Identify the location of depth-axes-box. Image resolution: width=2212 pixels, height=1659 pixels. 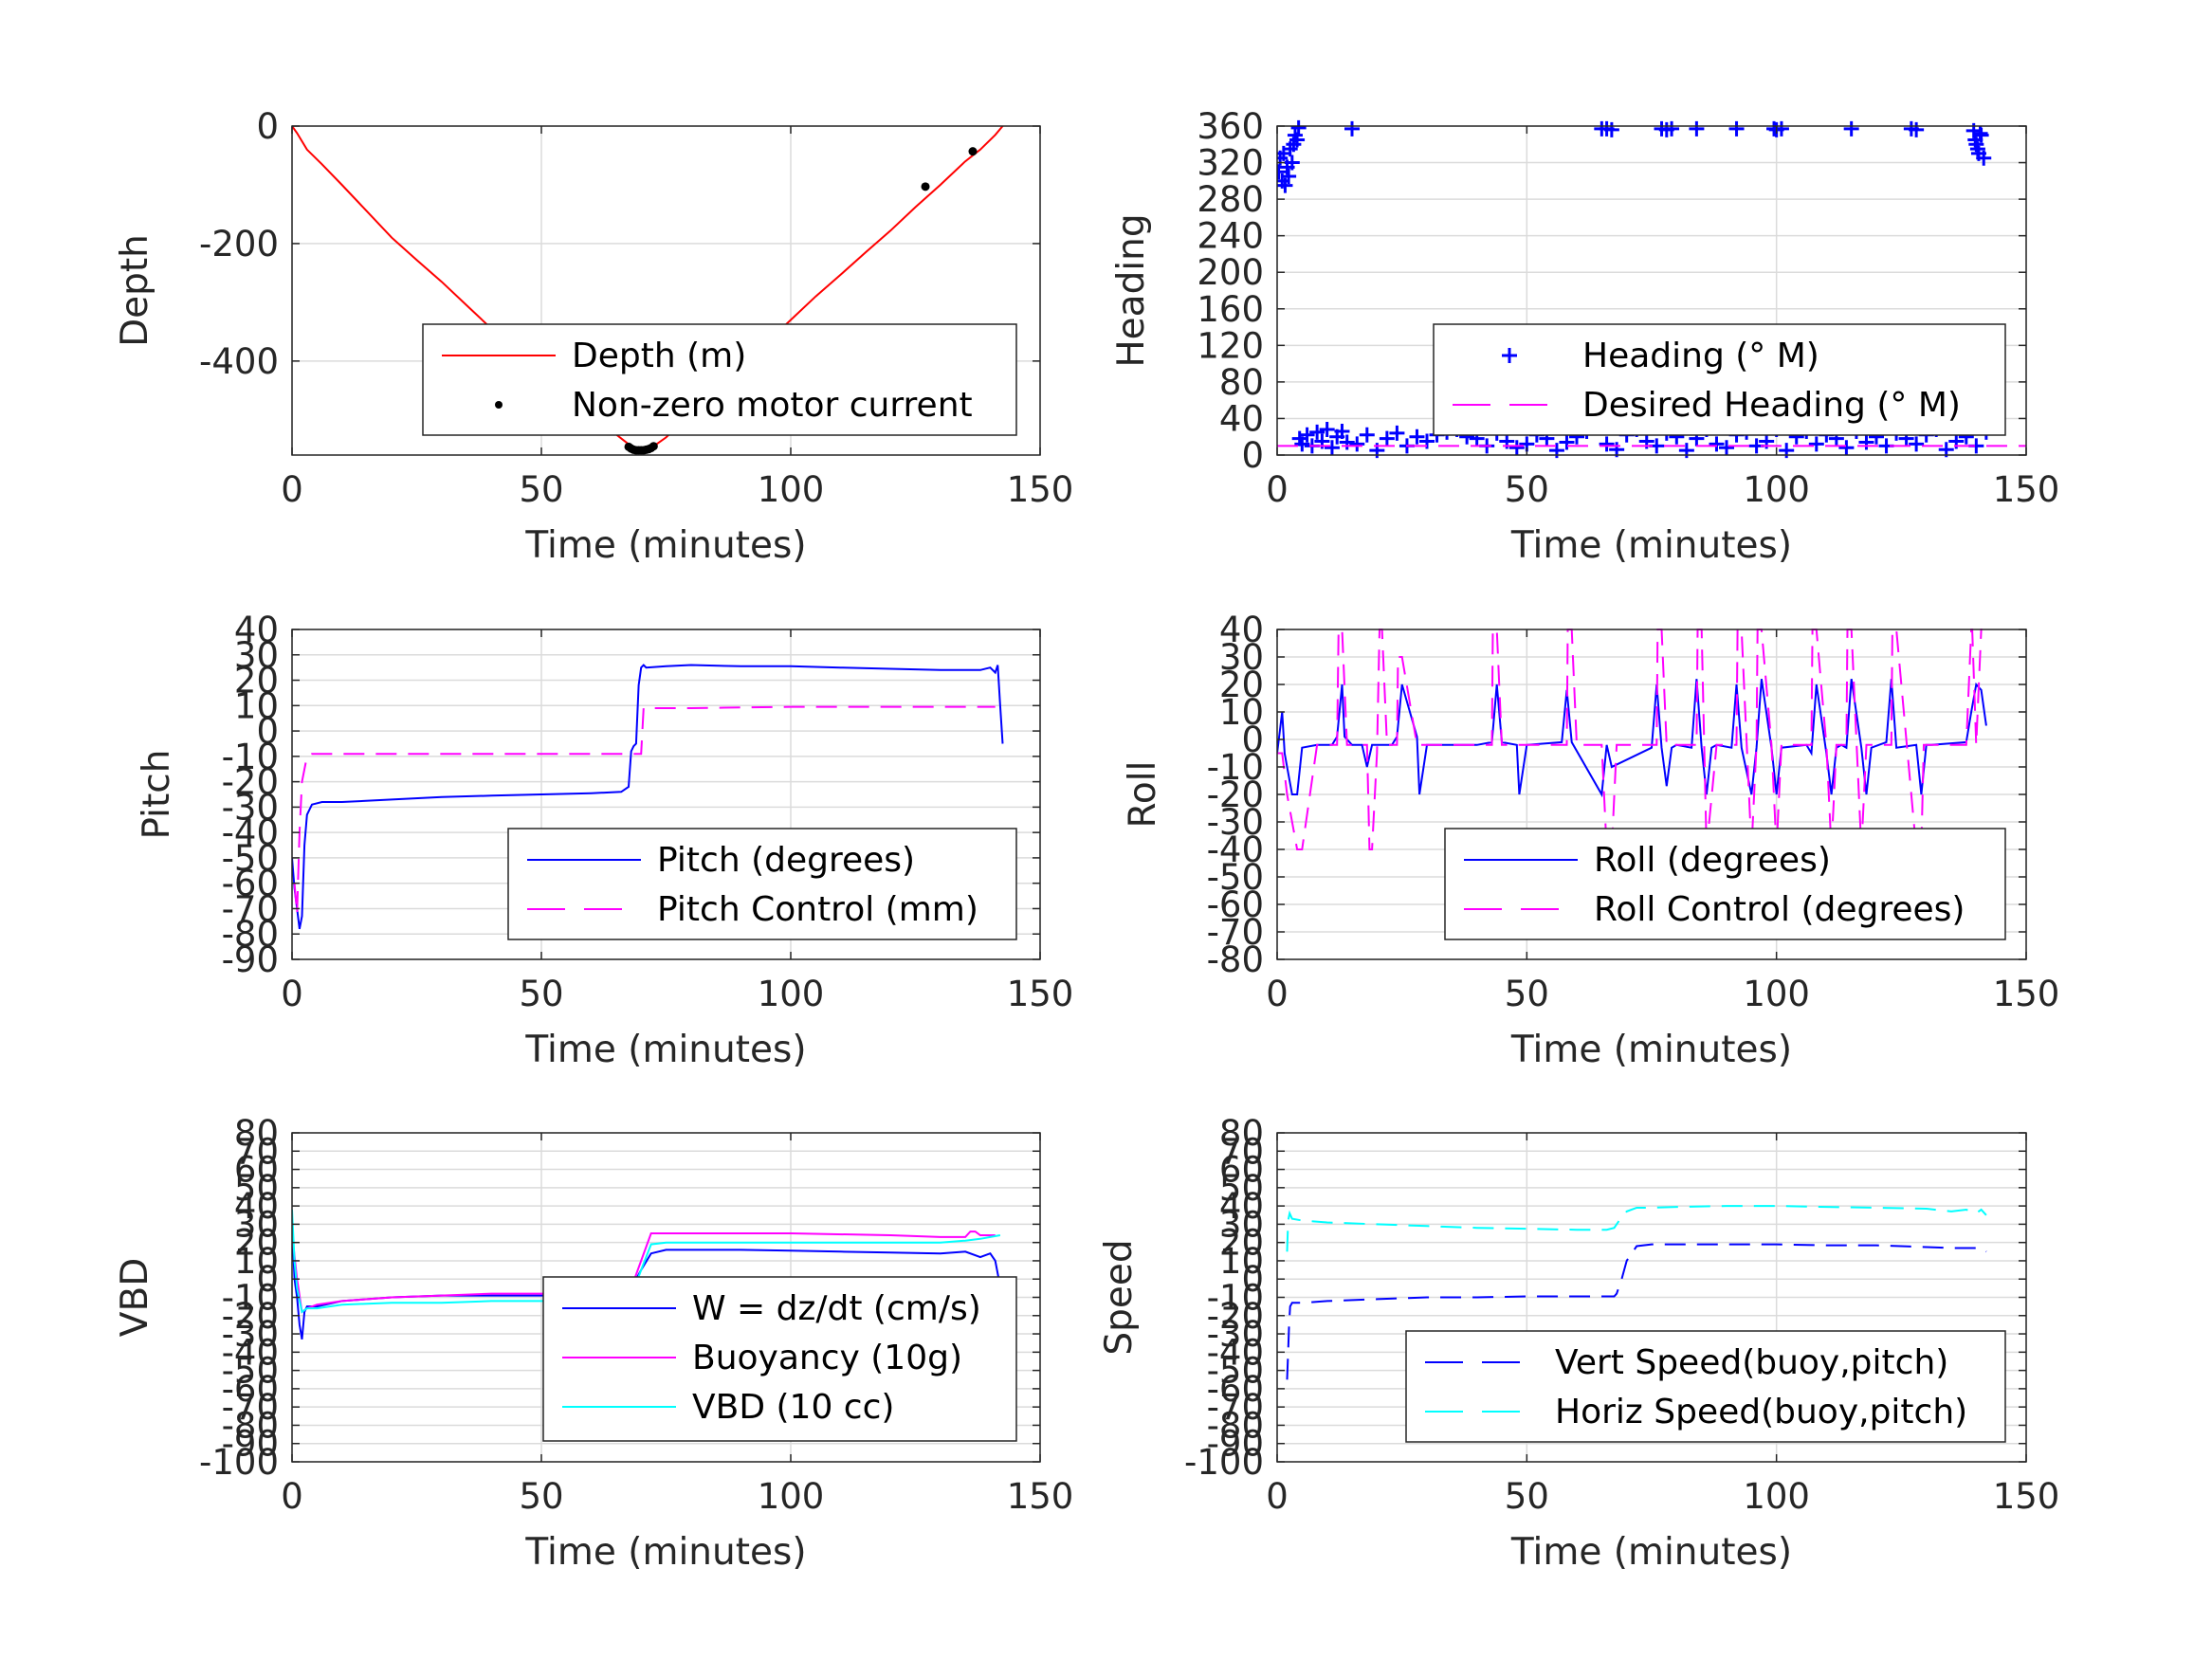
(666, 290).